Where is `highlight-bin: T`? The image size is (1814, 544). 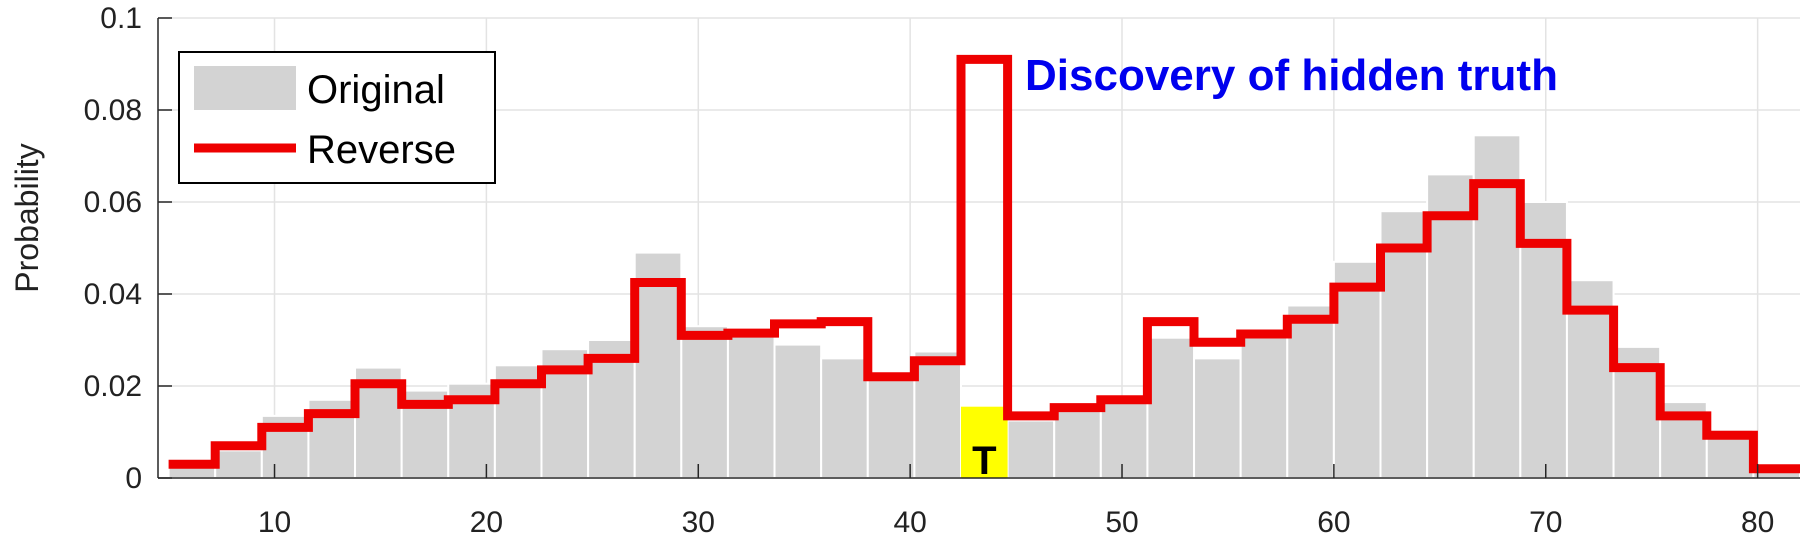 highlight-bin: T is located at coordinates (984, 444).